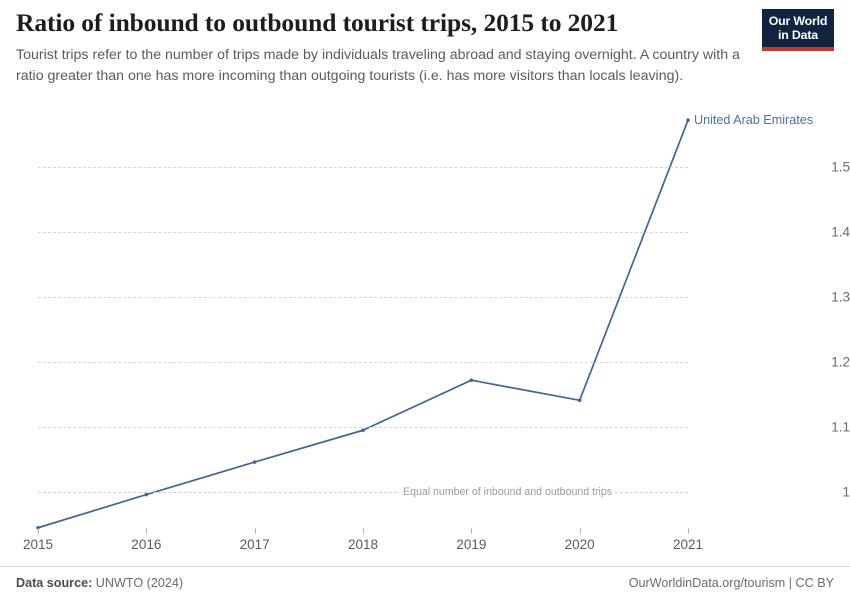 The image size is (850, 600). I want to click on x-axis-tick-label: 2015, so click(38, 544).